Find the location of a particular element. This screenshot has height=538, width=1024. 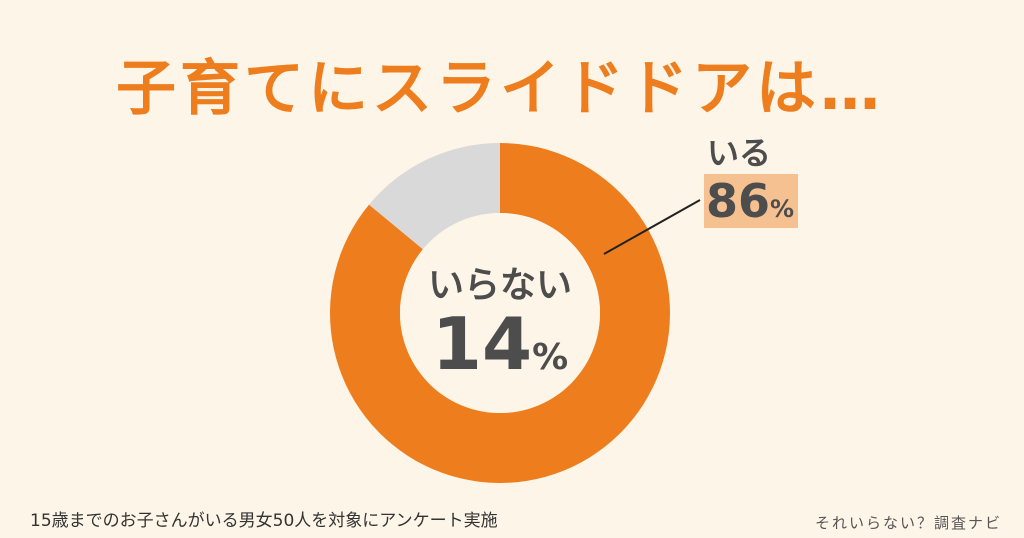

leader-line is located at coordinates (652, 227).